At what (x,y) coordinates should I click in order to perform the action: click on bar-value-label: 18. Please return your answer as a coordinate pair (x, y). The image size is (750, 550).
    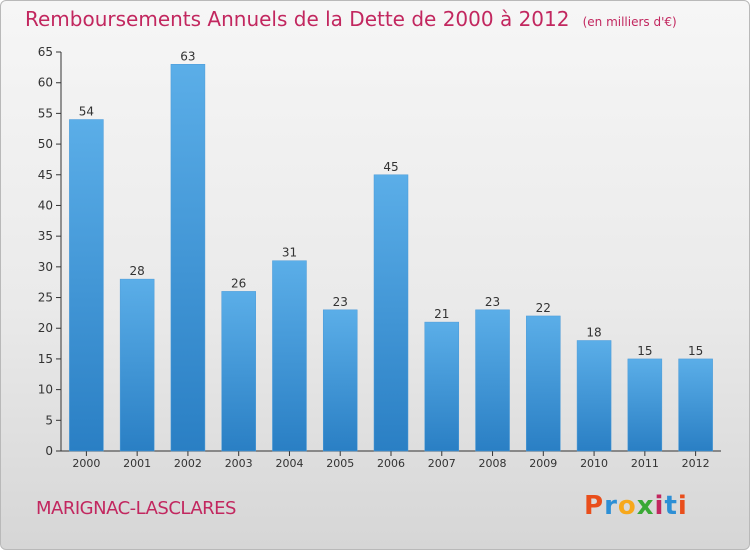
    Looking at the image, I should click on (593, 333).